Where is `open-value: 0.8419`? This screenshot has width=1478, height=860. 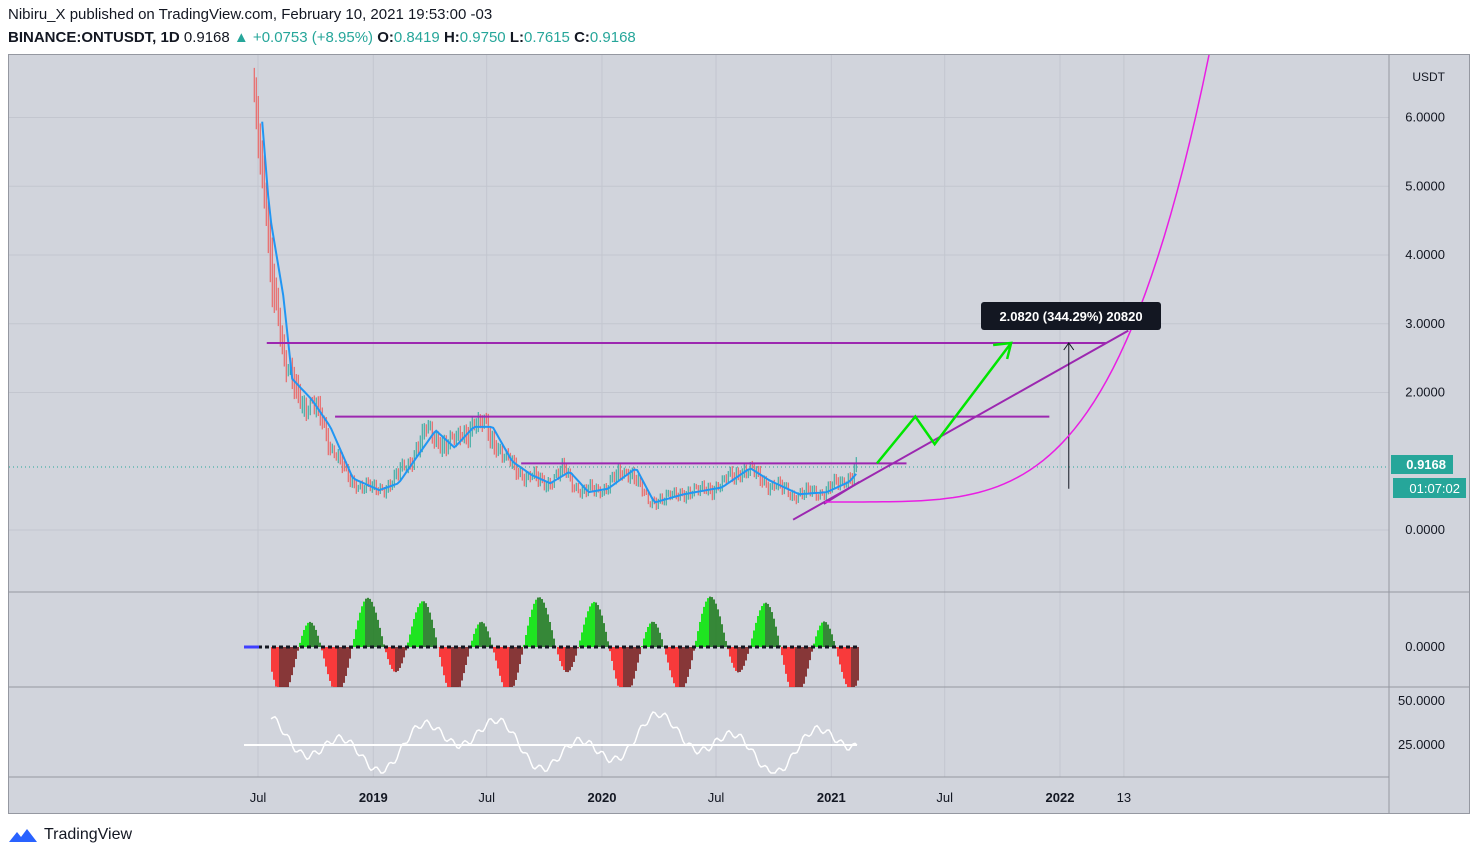 open-value: 0.8419 is located at coordinates (416, 37).